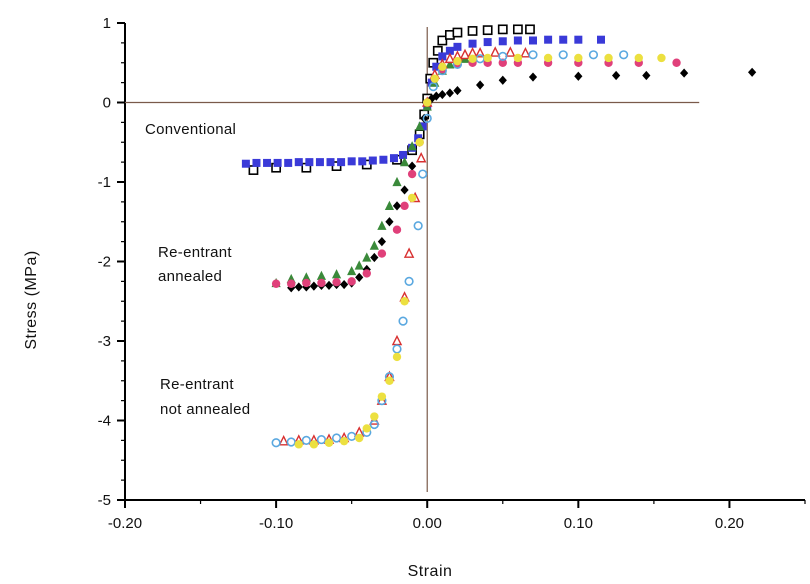 The width and height of the screenshot is (810, 584). What do you see at coordinates (190, 276) in the screenshot?
I see `annotation-reentrant-annealed-line2: annealed` at bounding box center [190, 276].